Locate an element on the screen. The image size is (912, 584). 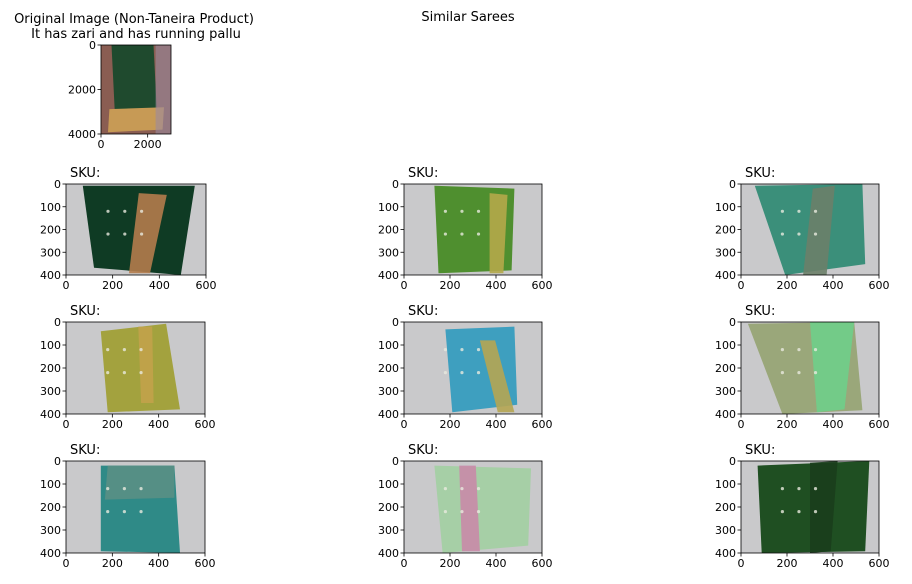
subplot-8: 0 200 400 600 0 100 200 300 400 SKU: is located at coordinates (465, 506).